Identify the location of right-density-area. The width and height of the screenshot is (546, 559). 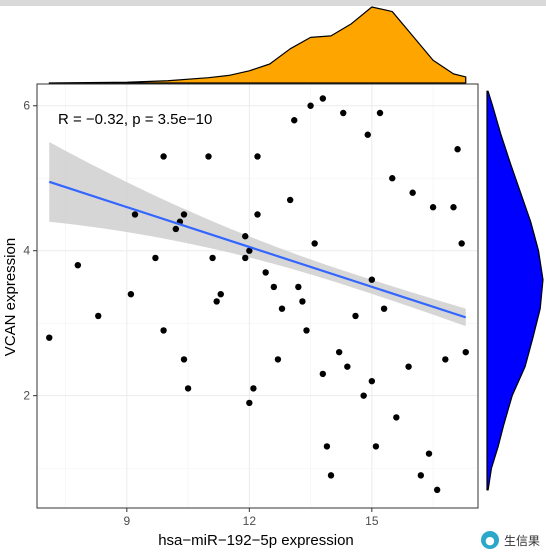
(515, 290).